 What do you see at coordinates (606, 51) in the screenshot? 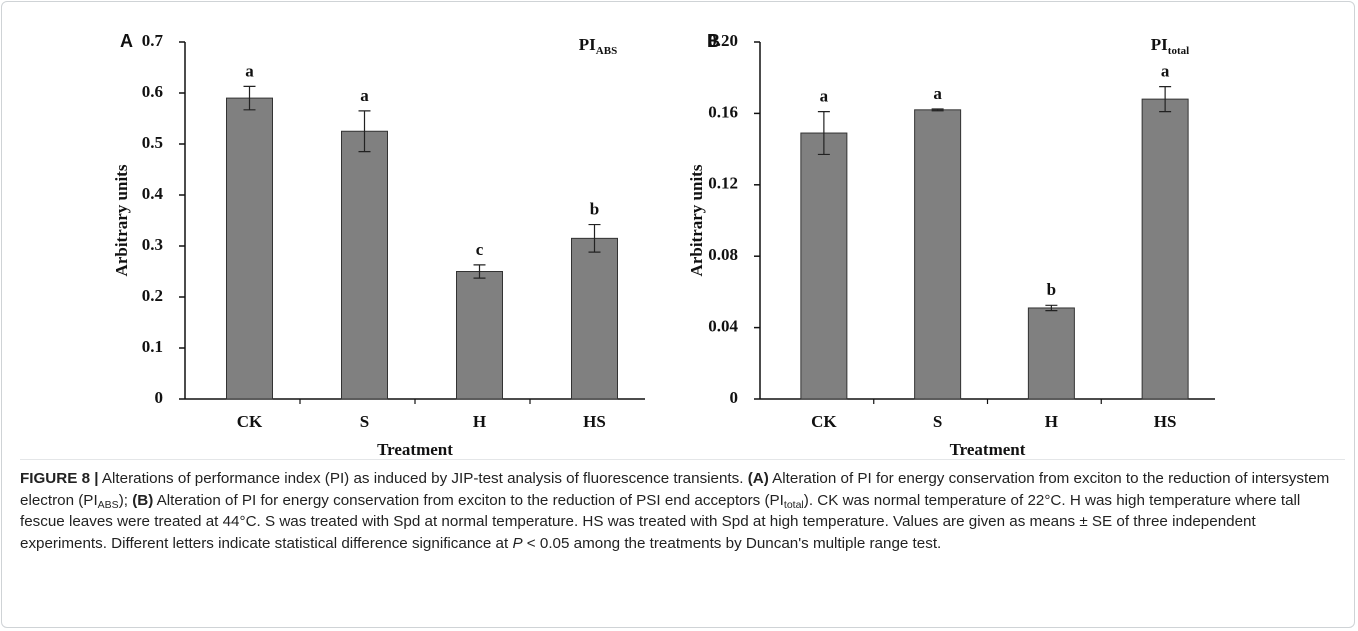
I see `title-subscript: ABS` at bounding box center [606, 51].